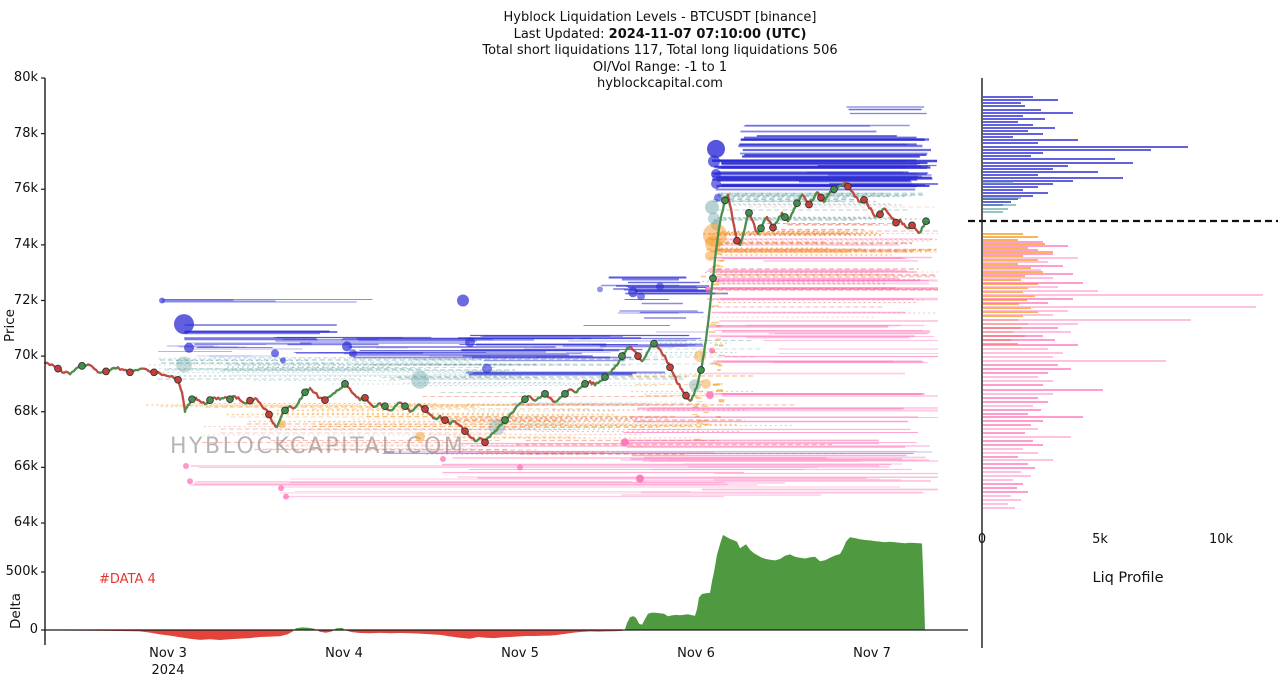 The image size is (1280, 690). What do you see at coordinates (318, 446) in the screenshot?
I see `watermark: HYBLOCKCAPITAL.COM` at bounding box center [318, 446].